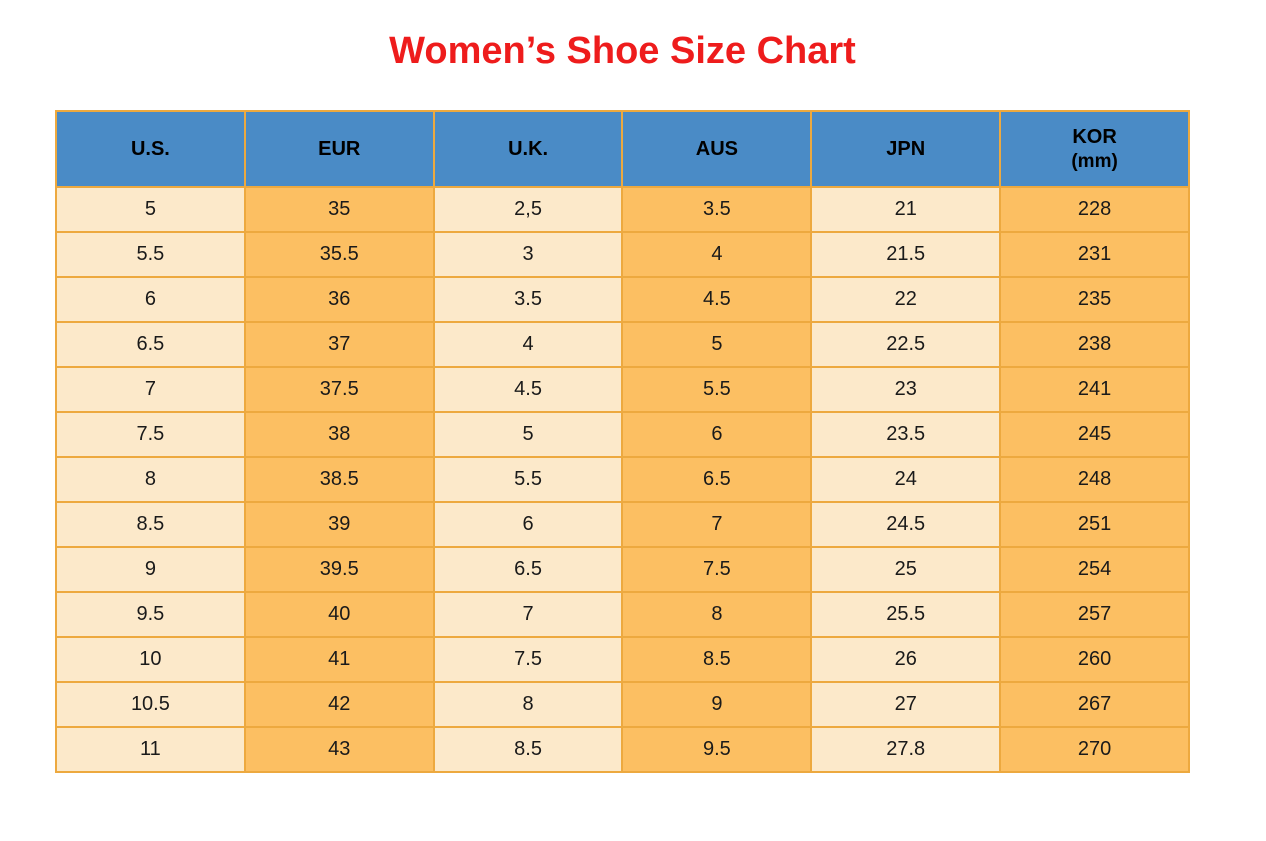  Describe the element at coordinates (717, 569) in the screenshot. I see `cell-aus: 7.5` at that location.